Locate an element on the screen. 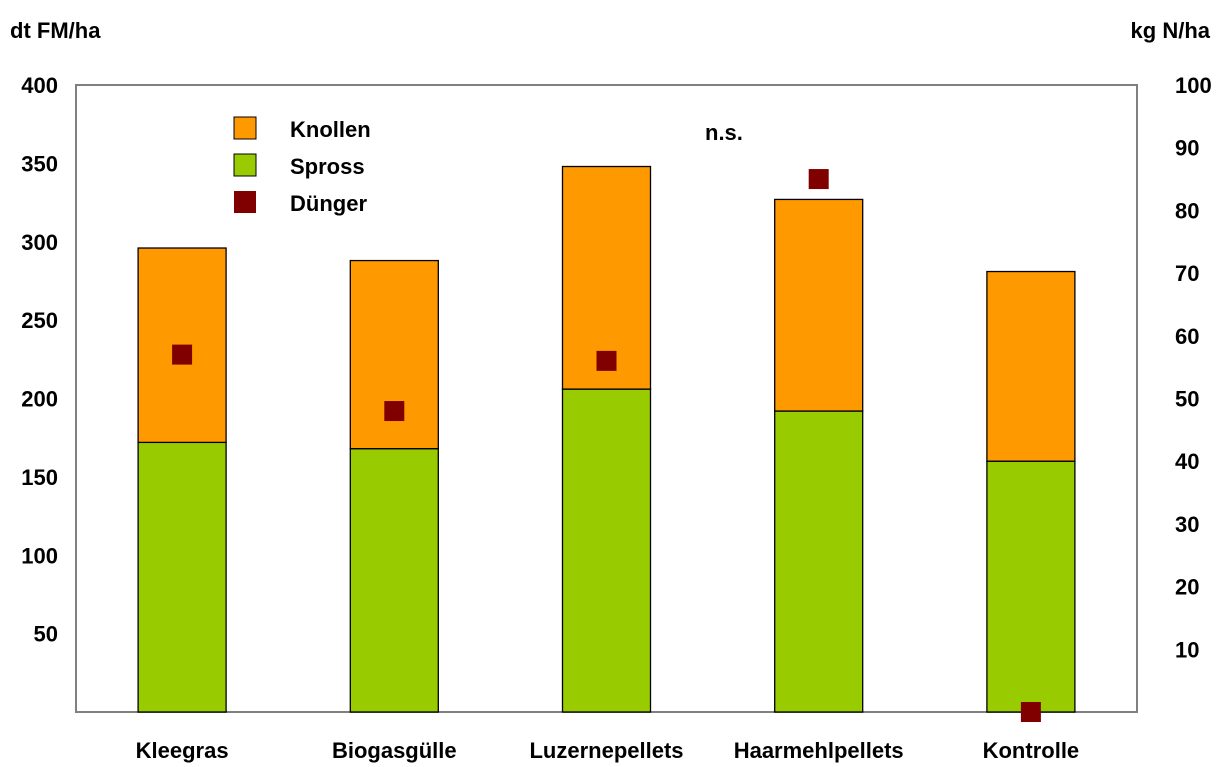 This screenshot has width=1225, height=767. marker-dunger-luzernepellets is located at coordinates (606, 360).